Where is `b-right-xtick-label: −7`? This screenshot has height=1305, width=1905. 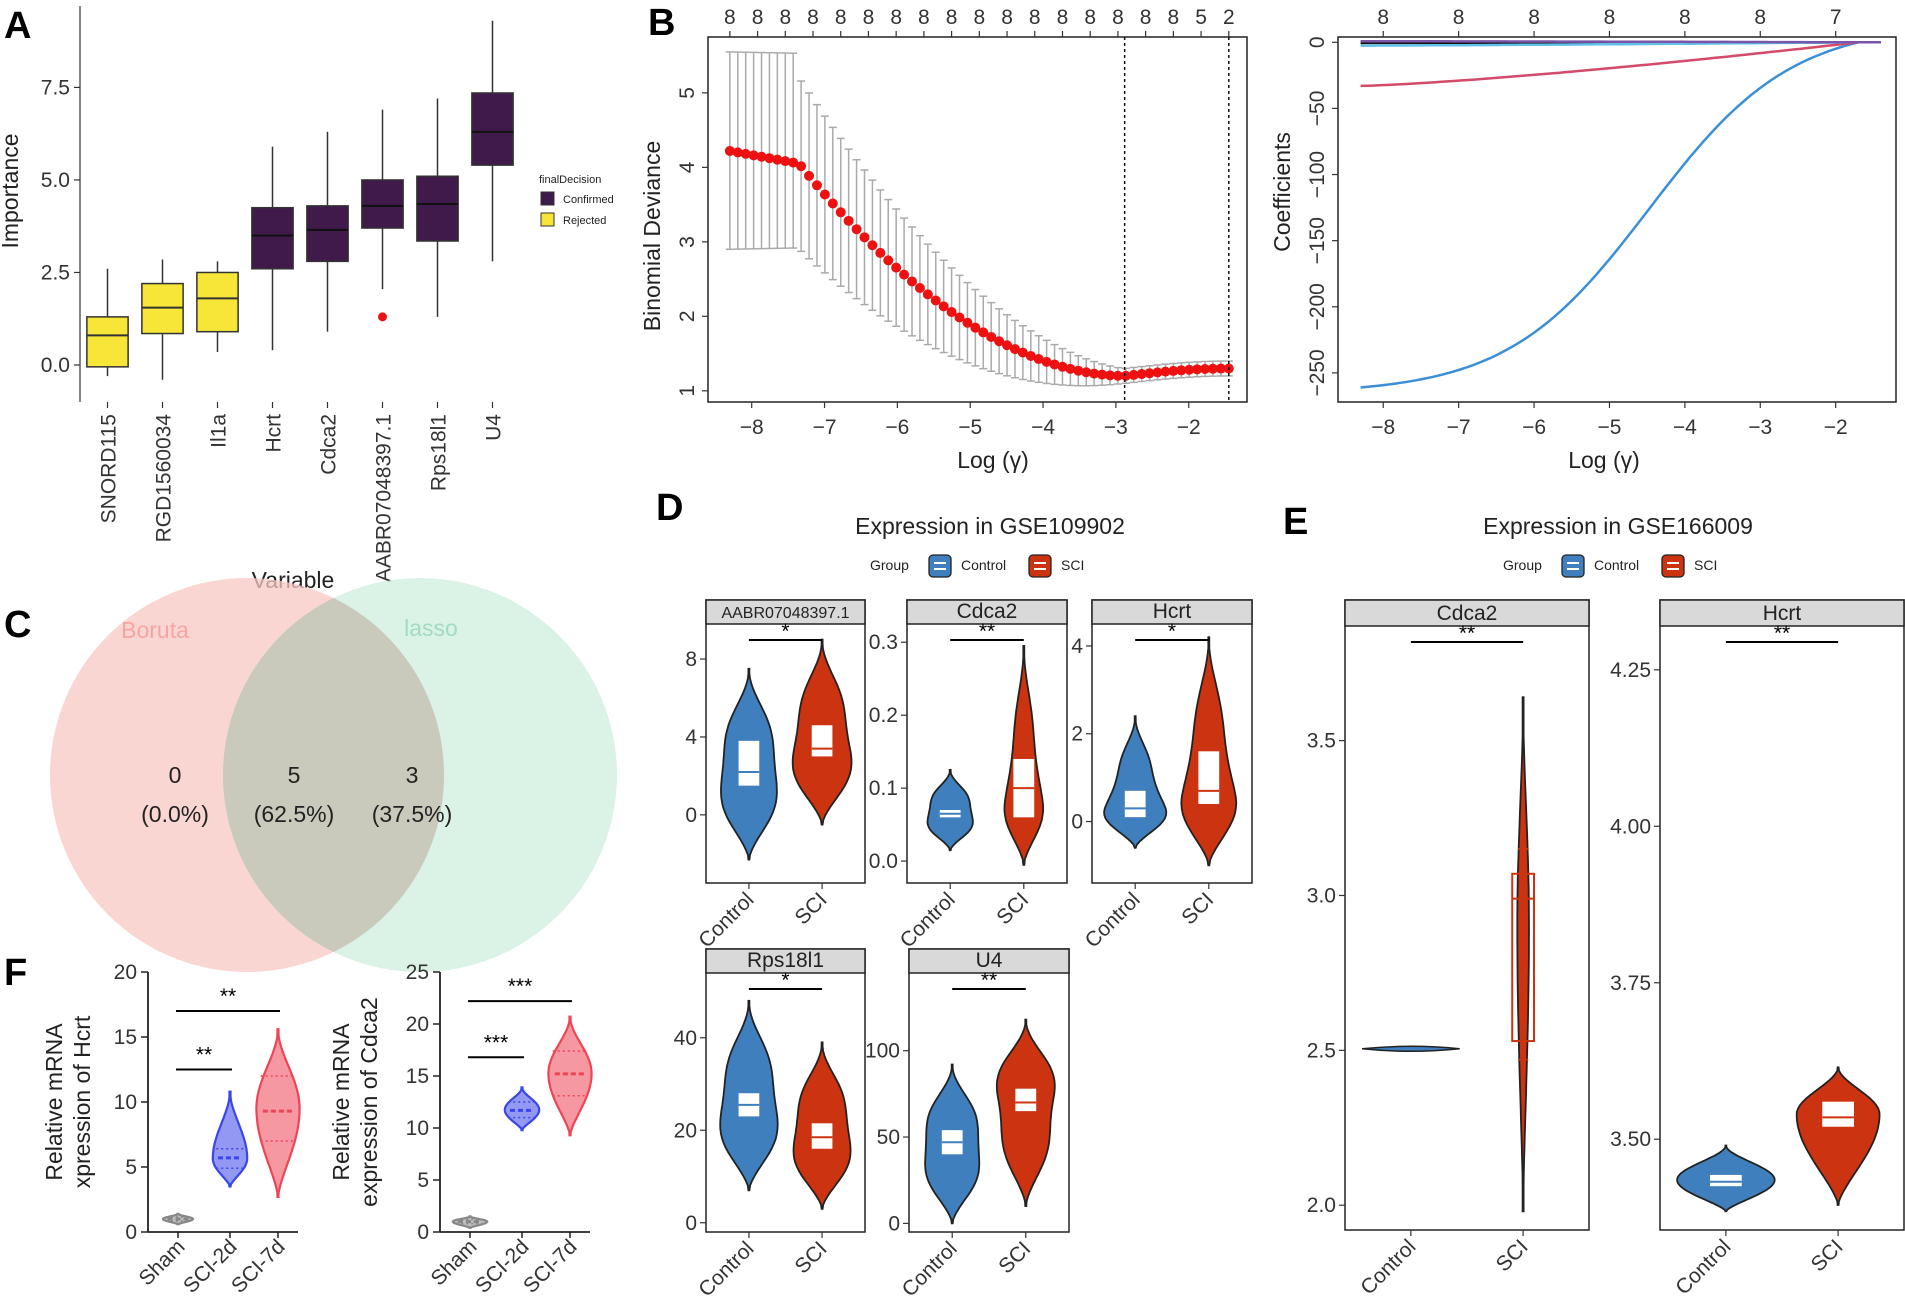
b-right-xtick-label: −7 is located at coordinates (1459, 427).